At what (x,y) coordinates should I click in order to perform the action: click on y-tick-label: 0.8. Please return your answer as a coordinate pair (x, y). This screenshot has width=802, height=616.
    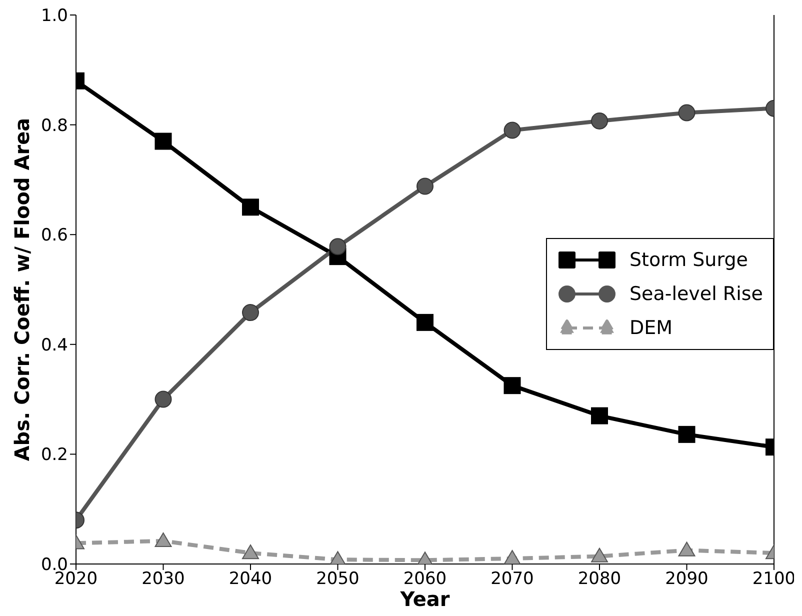
    Looking at the image, I should click on (54, 126).